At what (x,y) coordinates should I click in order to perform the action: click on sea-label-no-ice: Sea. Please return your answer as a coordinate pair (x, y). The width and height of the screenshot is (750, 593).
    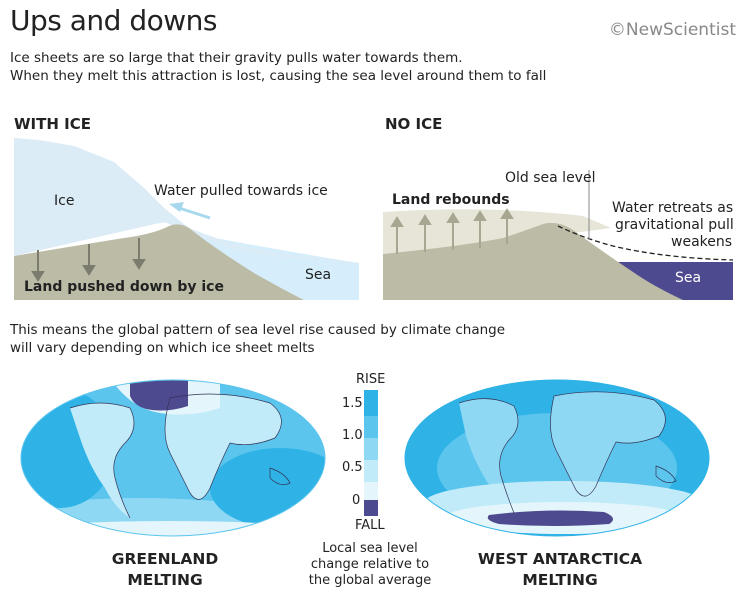
    Looking at the image, I should click on (688, 278).